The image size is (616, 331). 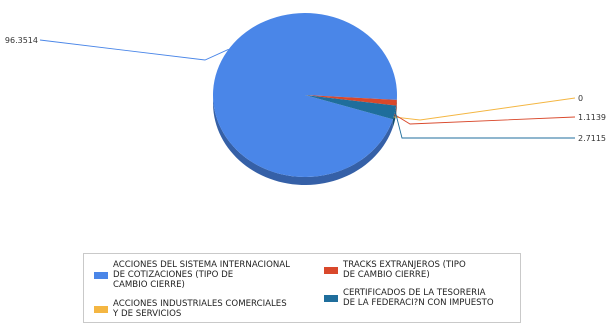 What do you see at coordinates (592, 138) in the screenshot?
I see `data-label-certificados-de-la-tesoreria-de-la-feder: 2.7115` at bounding box center [592, 138].